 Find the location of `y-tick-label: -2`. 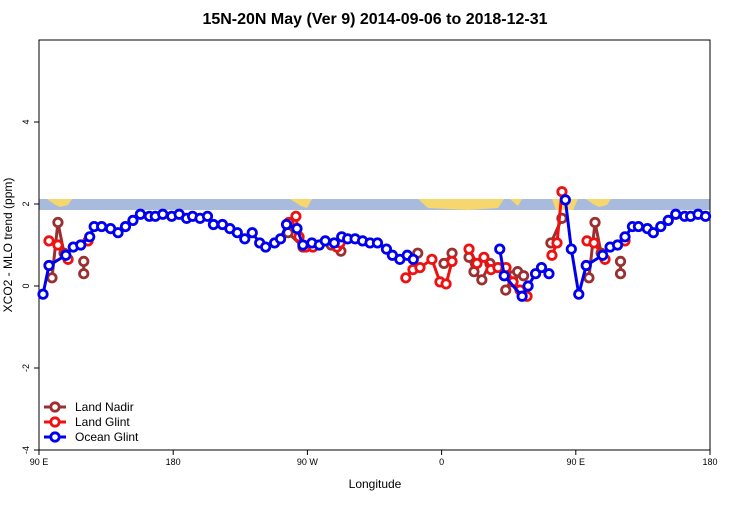

y-tick-label: -2 is located at coordinates (26, 368).